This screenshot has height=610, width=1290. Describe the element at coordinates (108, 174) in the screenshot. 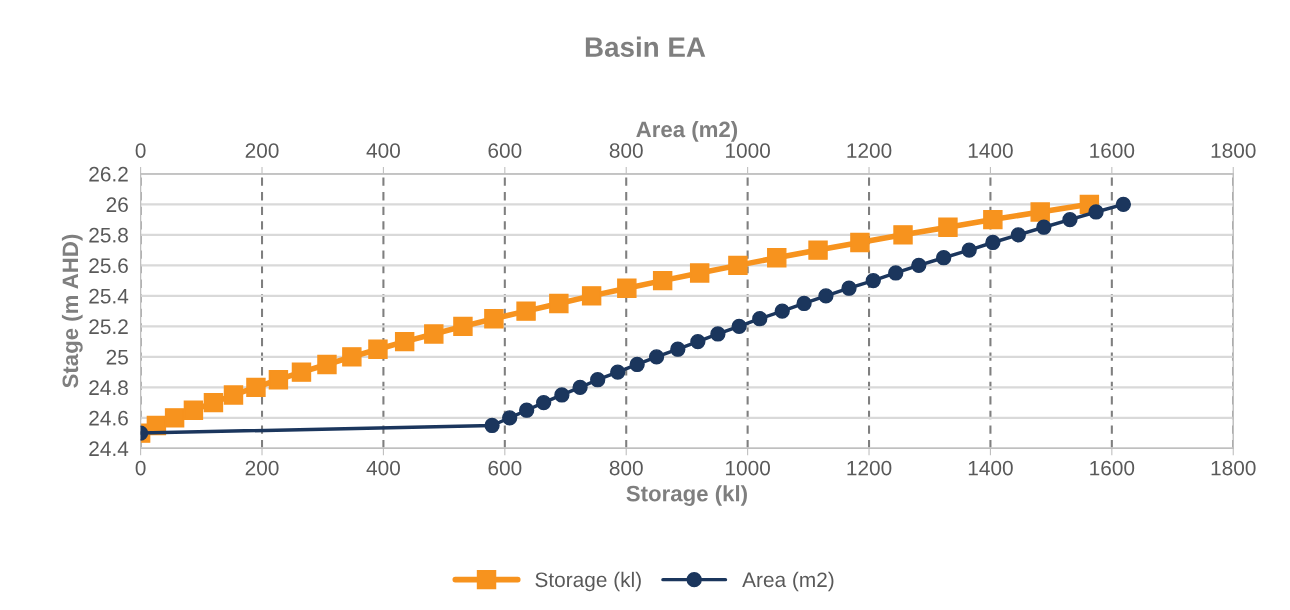

I see `y-tick-label: 26.2` at that location.